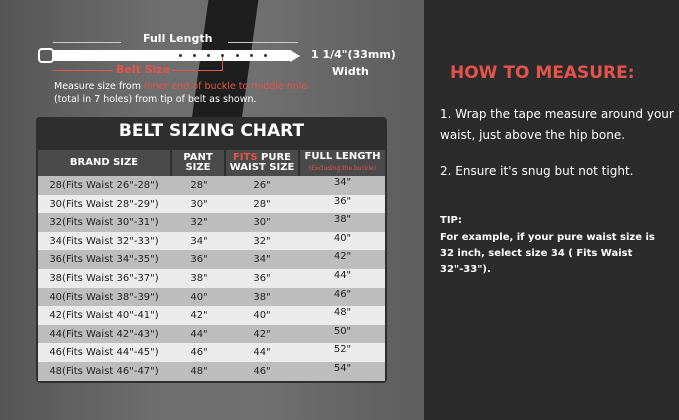  I want to click on table-row: 42(Fits Waist 40"-41") 42" 40" 48", so click(211, 315).